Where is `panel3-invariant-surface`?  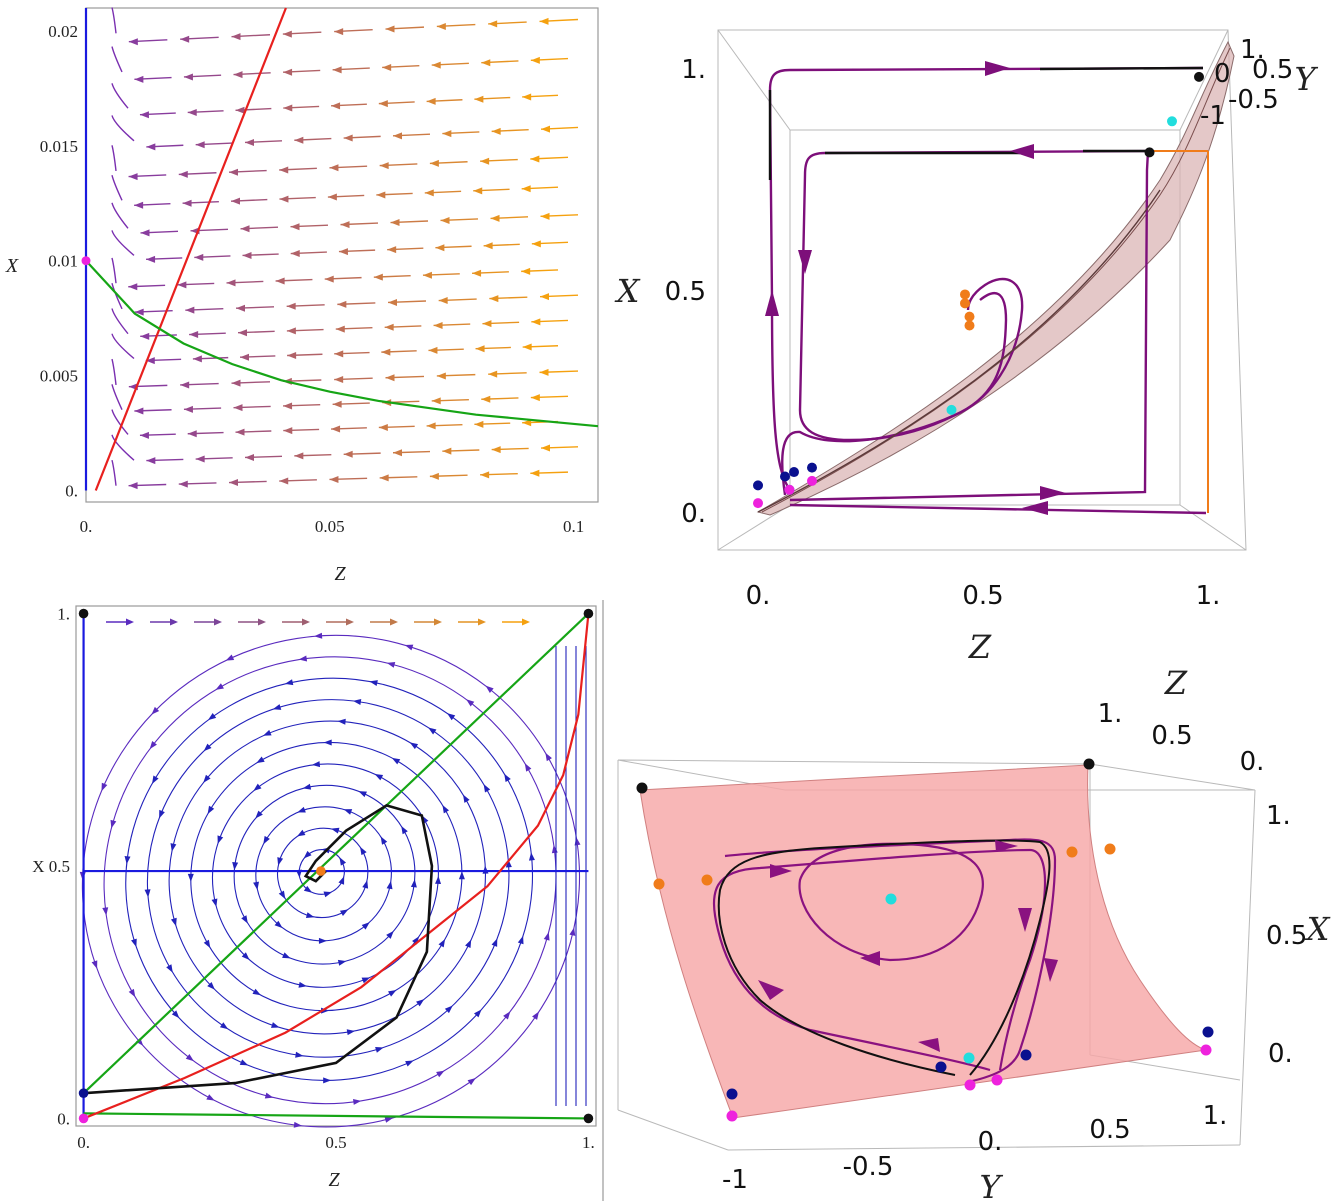 panel3-invariant-surface is located at coordinates (995, 278).